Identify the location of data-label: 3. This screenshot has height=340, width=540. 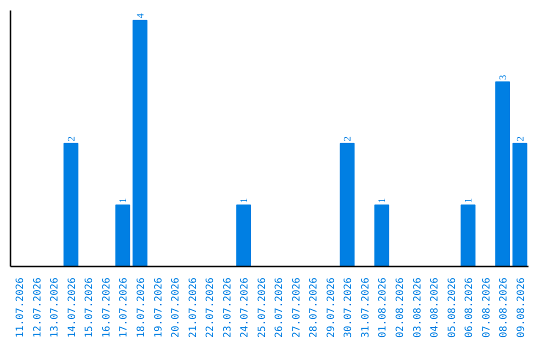
(504, 77).